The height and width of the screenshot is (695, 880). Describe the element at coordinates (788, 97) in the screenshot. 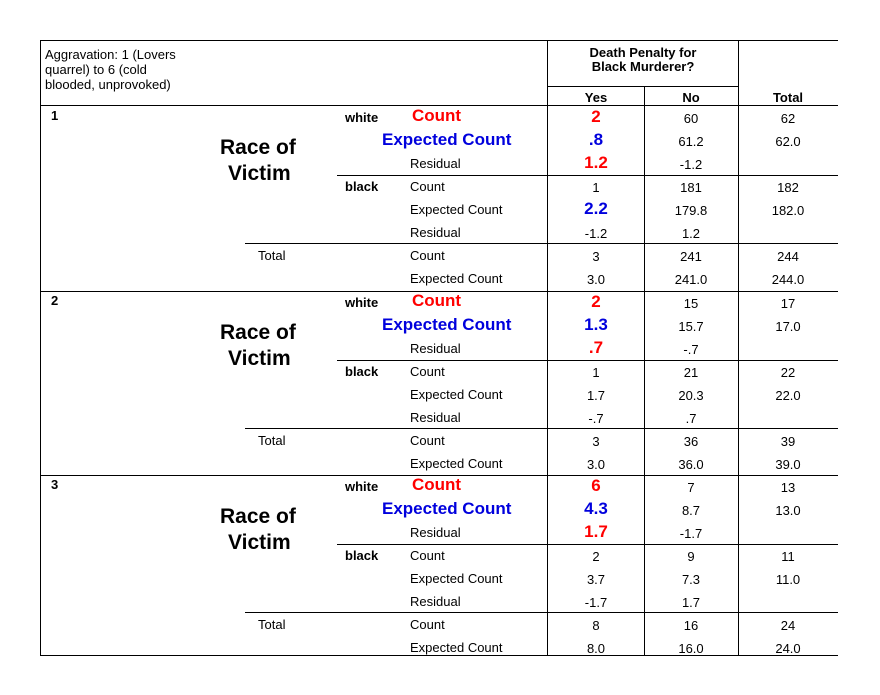

I see `column-header-total: Total` at that location.